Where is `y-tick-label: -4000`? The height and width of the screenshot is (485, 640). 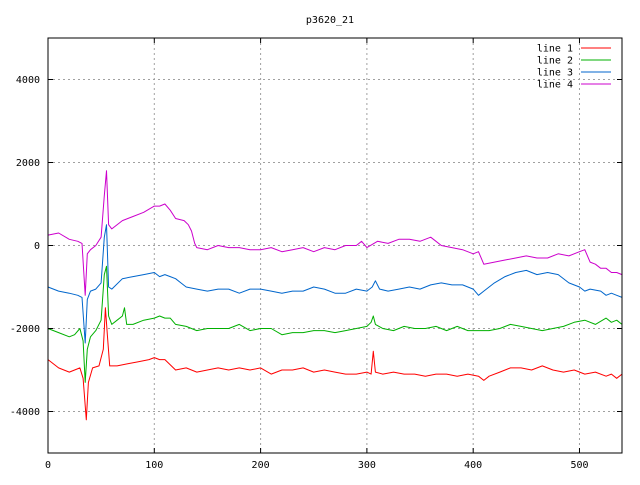
y-tick-label: -4000 is located at coordinates (25, 412).